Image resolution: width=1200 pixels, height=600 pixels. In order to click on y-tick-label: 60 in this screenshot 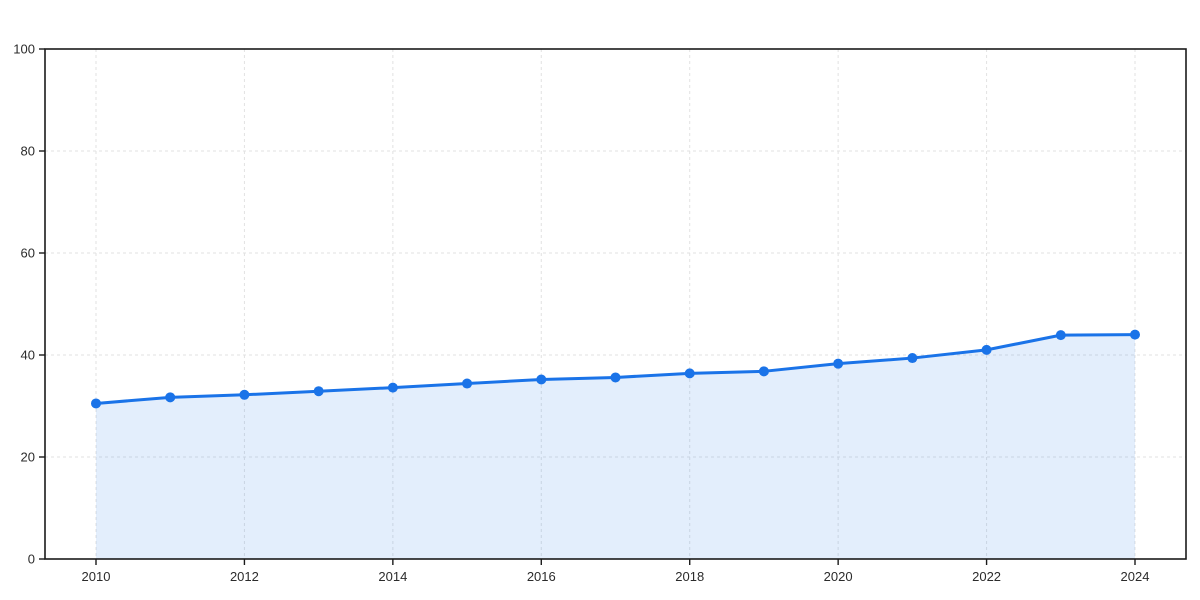, I will do `click(28, 253)`.